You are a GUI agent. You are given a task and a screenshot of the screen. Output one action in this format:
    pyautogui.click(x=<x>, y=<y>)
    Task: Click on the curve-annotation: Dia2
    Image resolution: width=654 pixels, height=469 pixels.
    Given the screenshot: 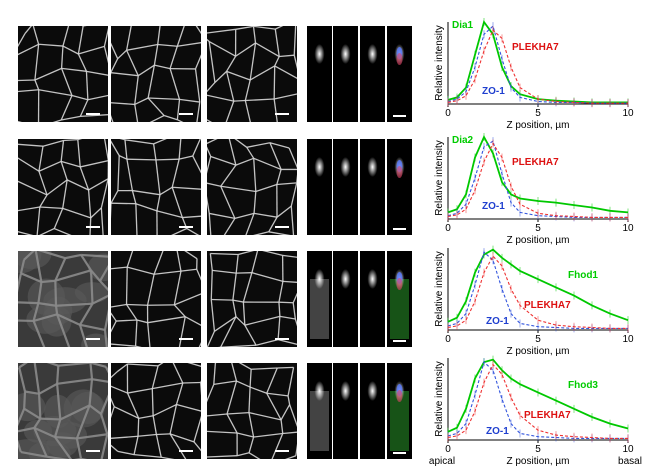 What is the action you would take?
    pyautogui.click(x=463, y=140)
    